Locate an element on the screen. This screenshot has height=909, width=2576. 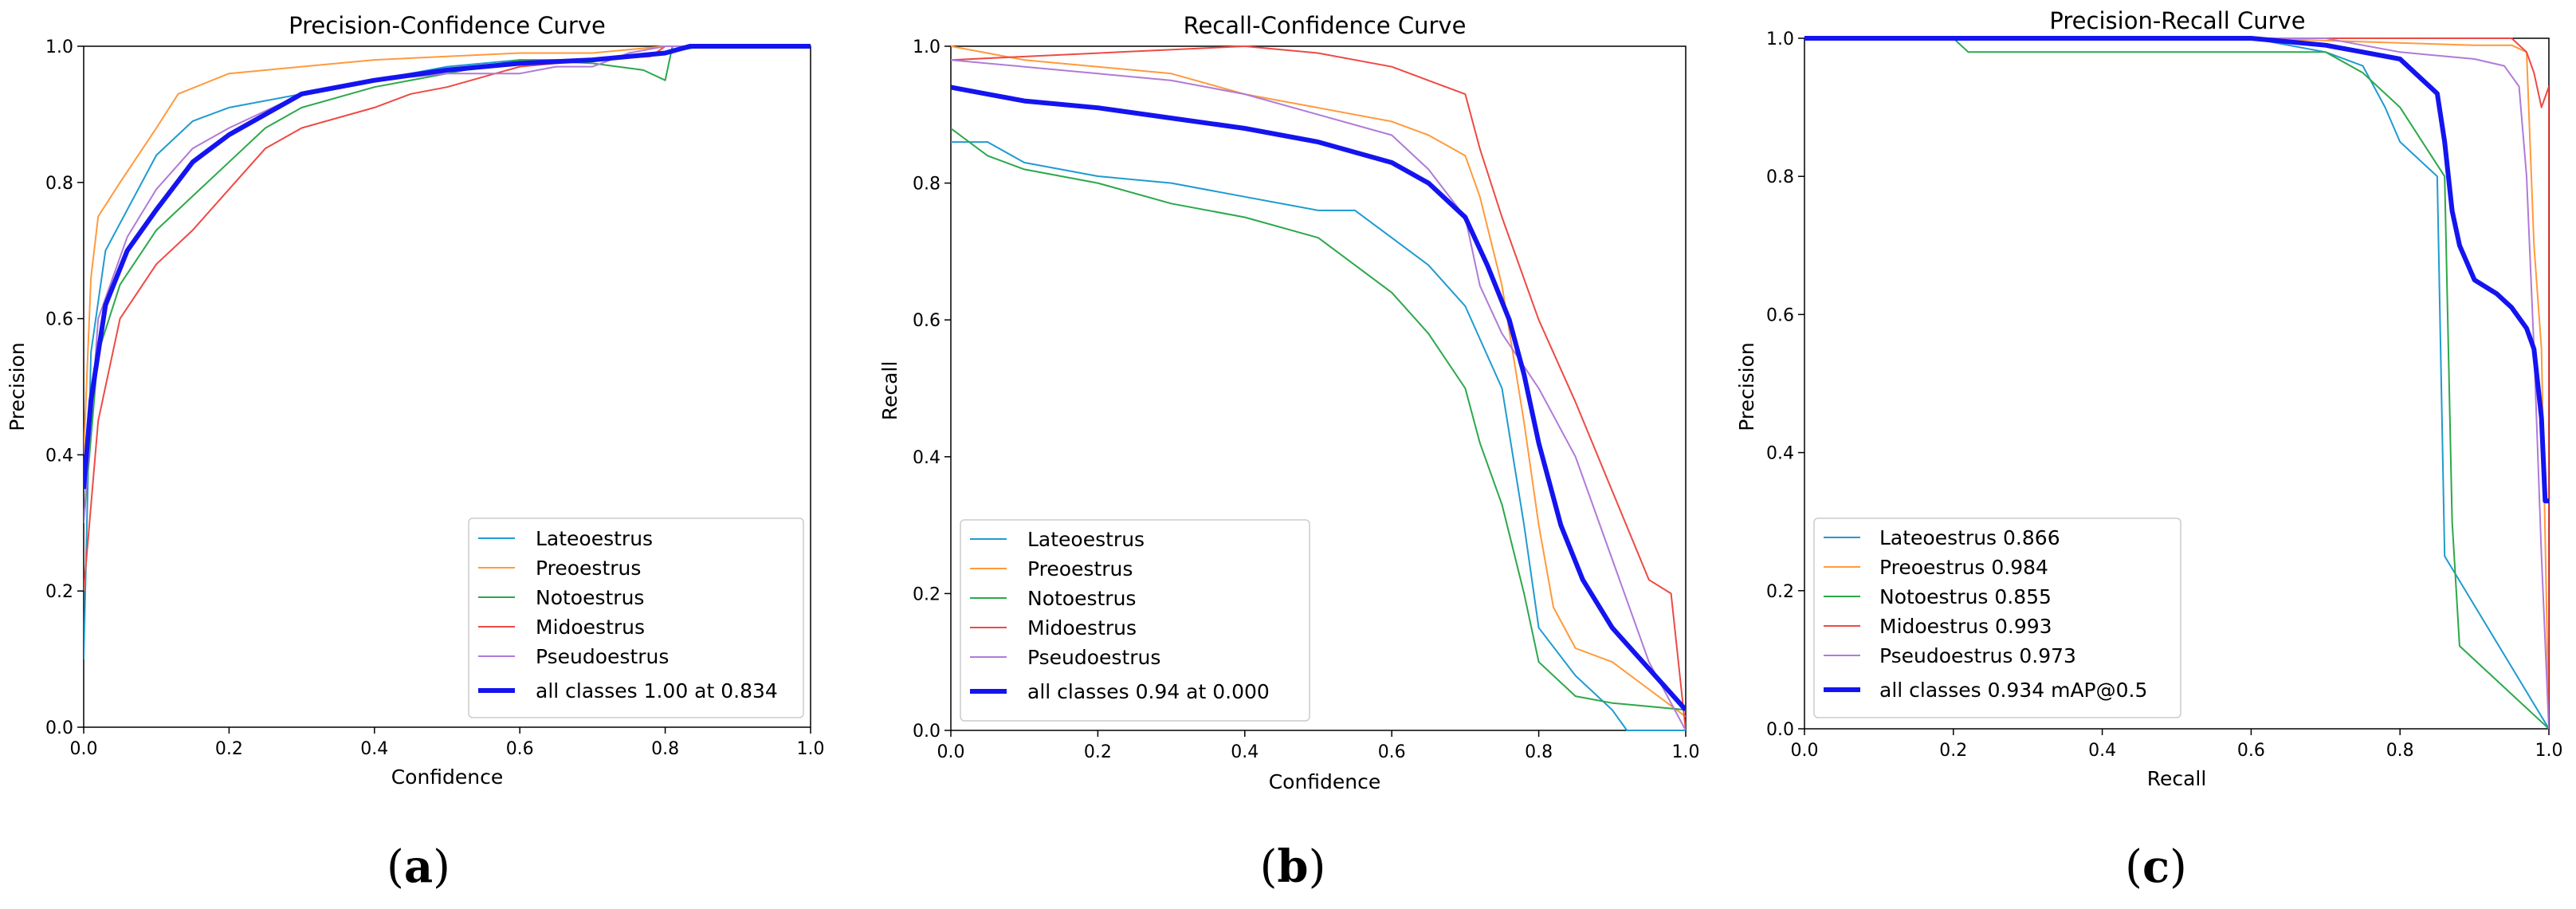
legend-label: all classes 1.00 at 0.834 is located at coordinates (657, 690).